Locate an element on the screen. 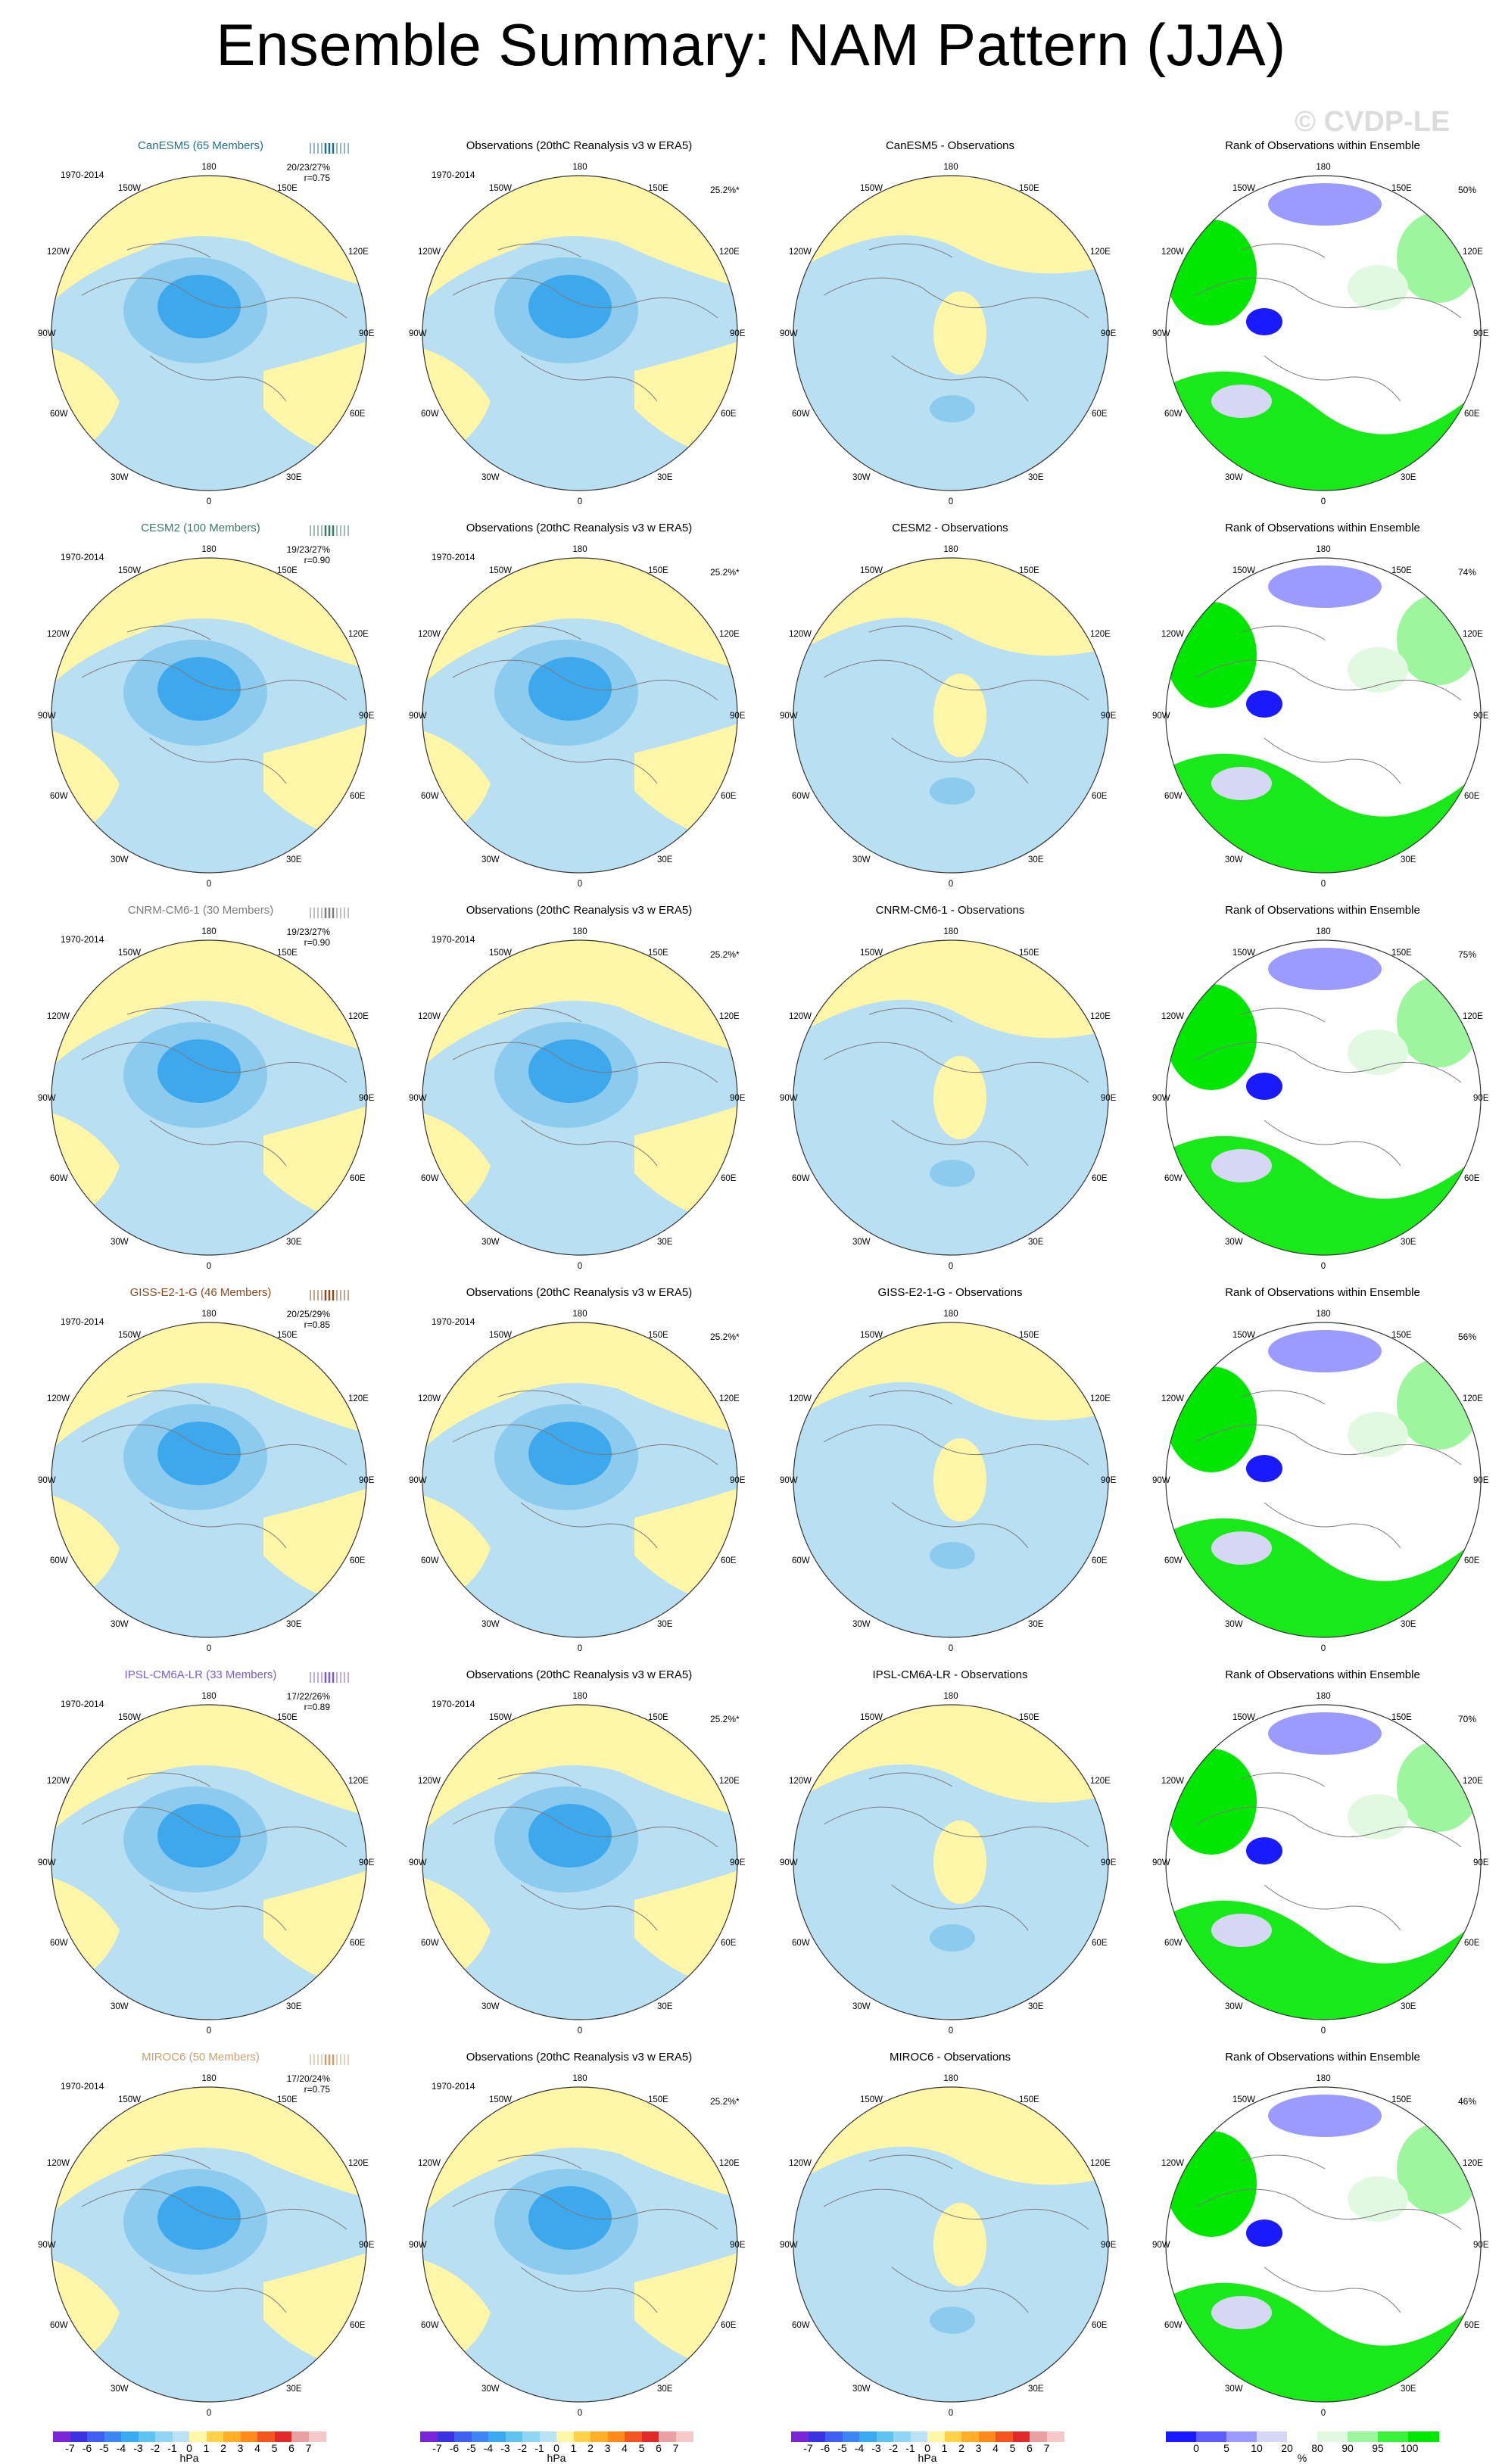 Image resolution: width=1502 pixels, height=2464 pixels. colorbar-tick-label: 6 is located at coordinates (1030, 2448).